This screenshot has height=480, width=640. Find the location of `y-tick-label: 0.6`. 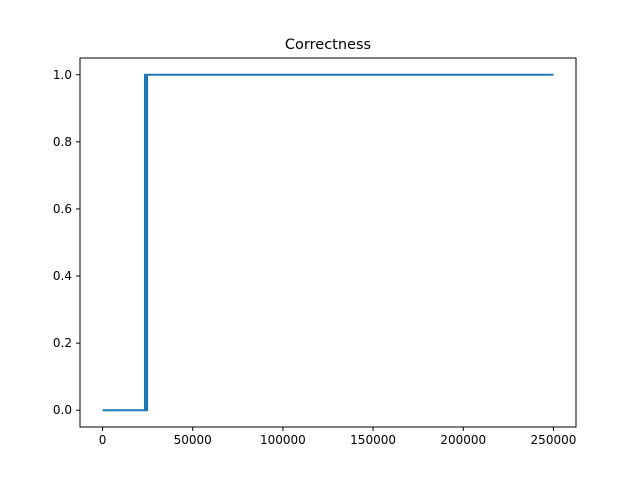

y-tick-label: 0.6 is located at coordinates (62, 209).